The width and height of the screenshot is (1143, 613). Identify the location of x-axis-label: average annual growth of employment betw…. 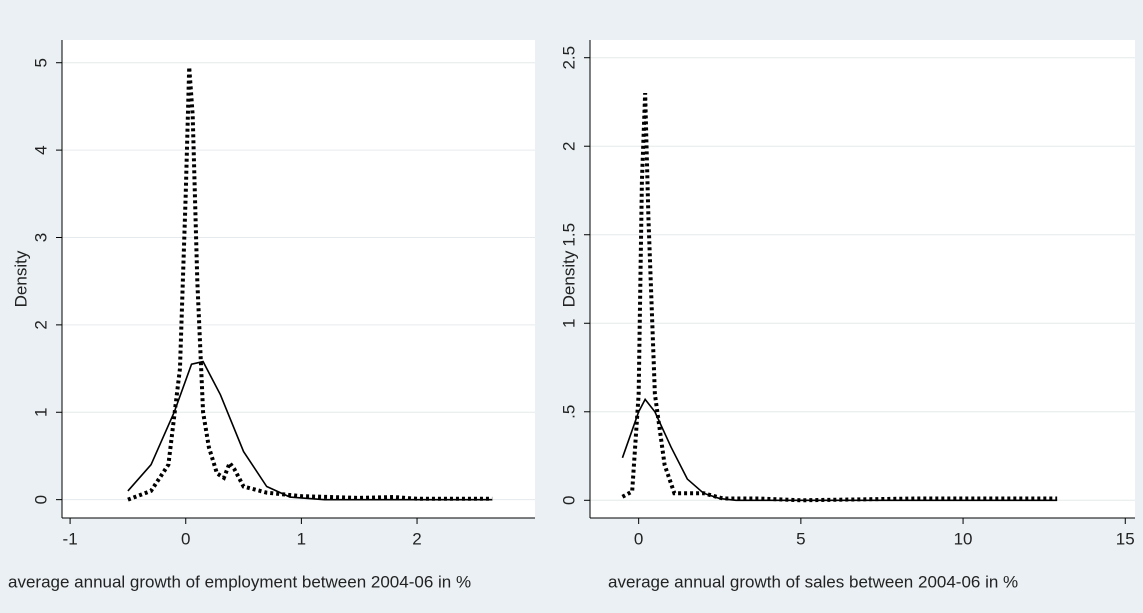
(239, 581).